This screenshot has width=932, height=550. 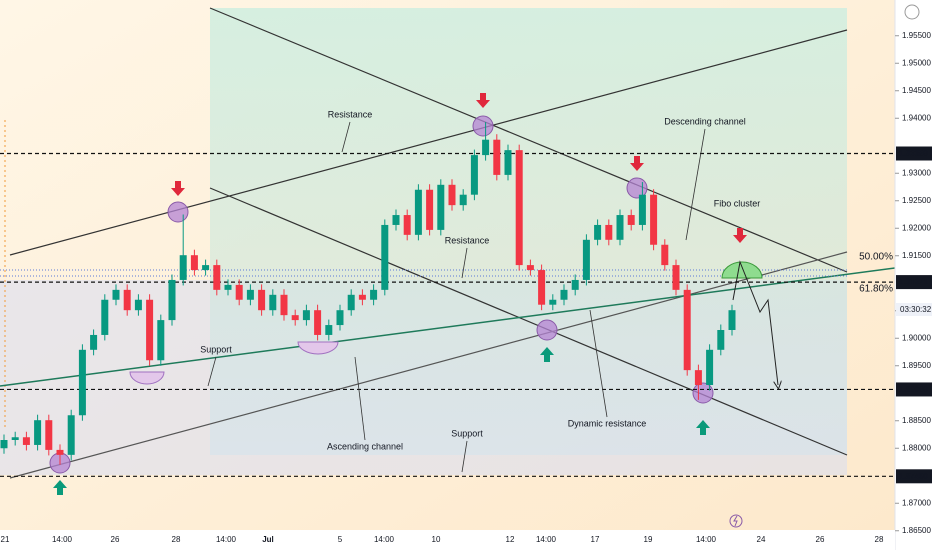 What do you see at coordinates (447, 540) in the screenshot?
I see `time-axis` at bounding box center [447, 540].